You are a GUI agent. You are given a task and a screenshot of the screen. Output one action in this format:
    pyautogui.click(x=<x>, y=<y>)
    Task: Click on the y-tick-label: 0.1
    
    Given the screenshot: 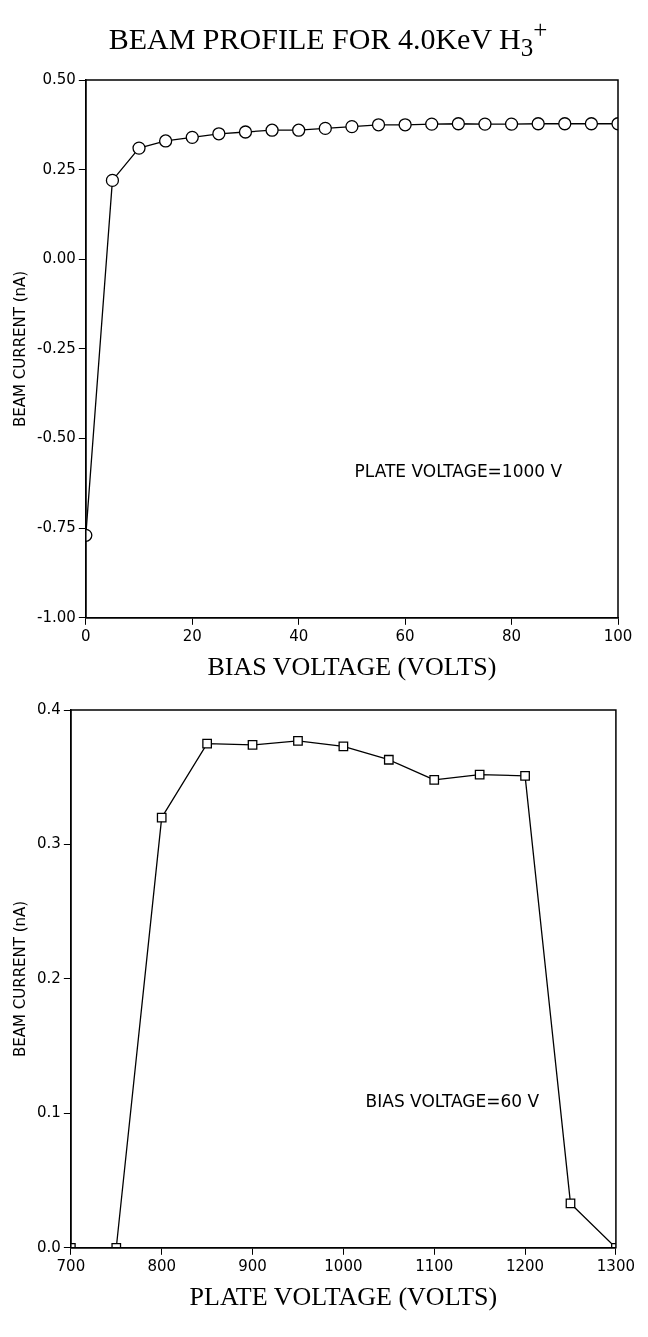 What is the action you would take?
    pyautogui.click(x=49, y=1112)
    